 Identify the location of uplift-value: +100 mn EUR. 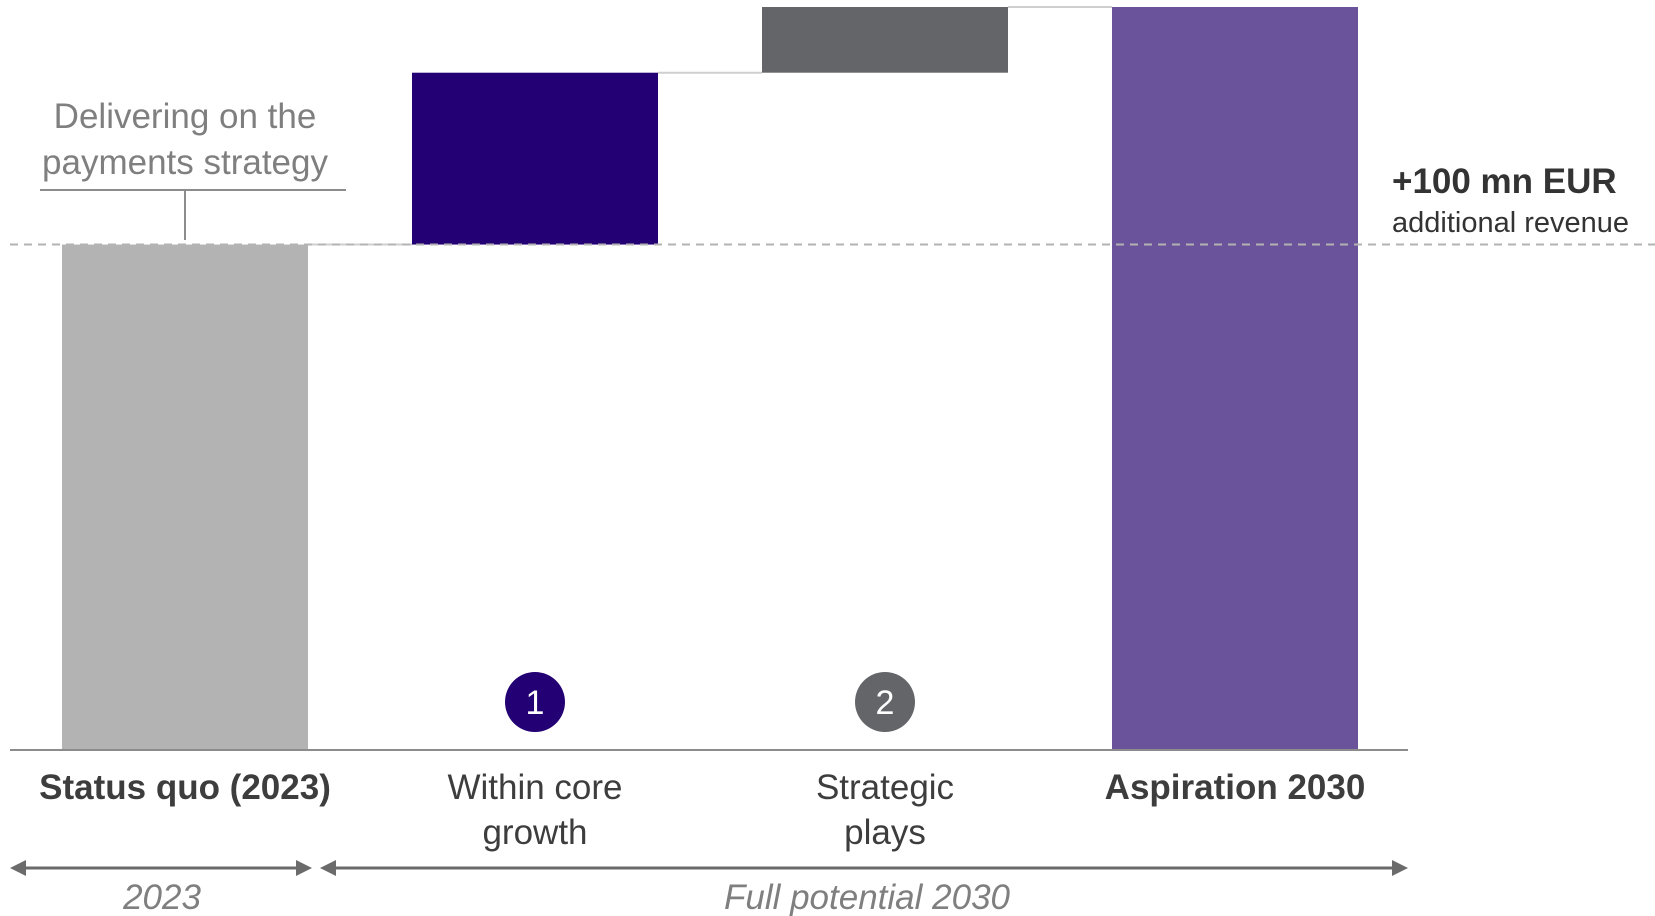
(1504, 181).